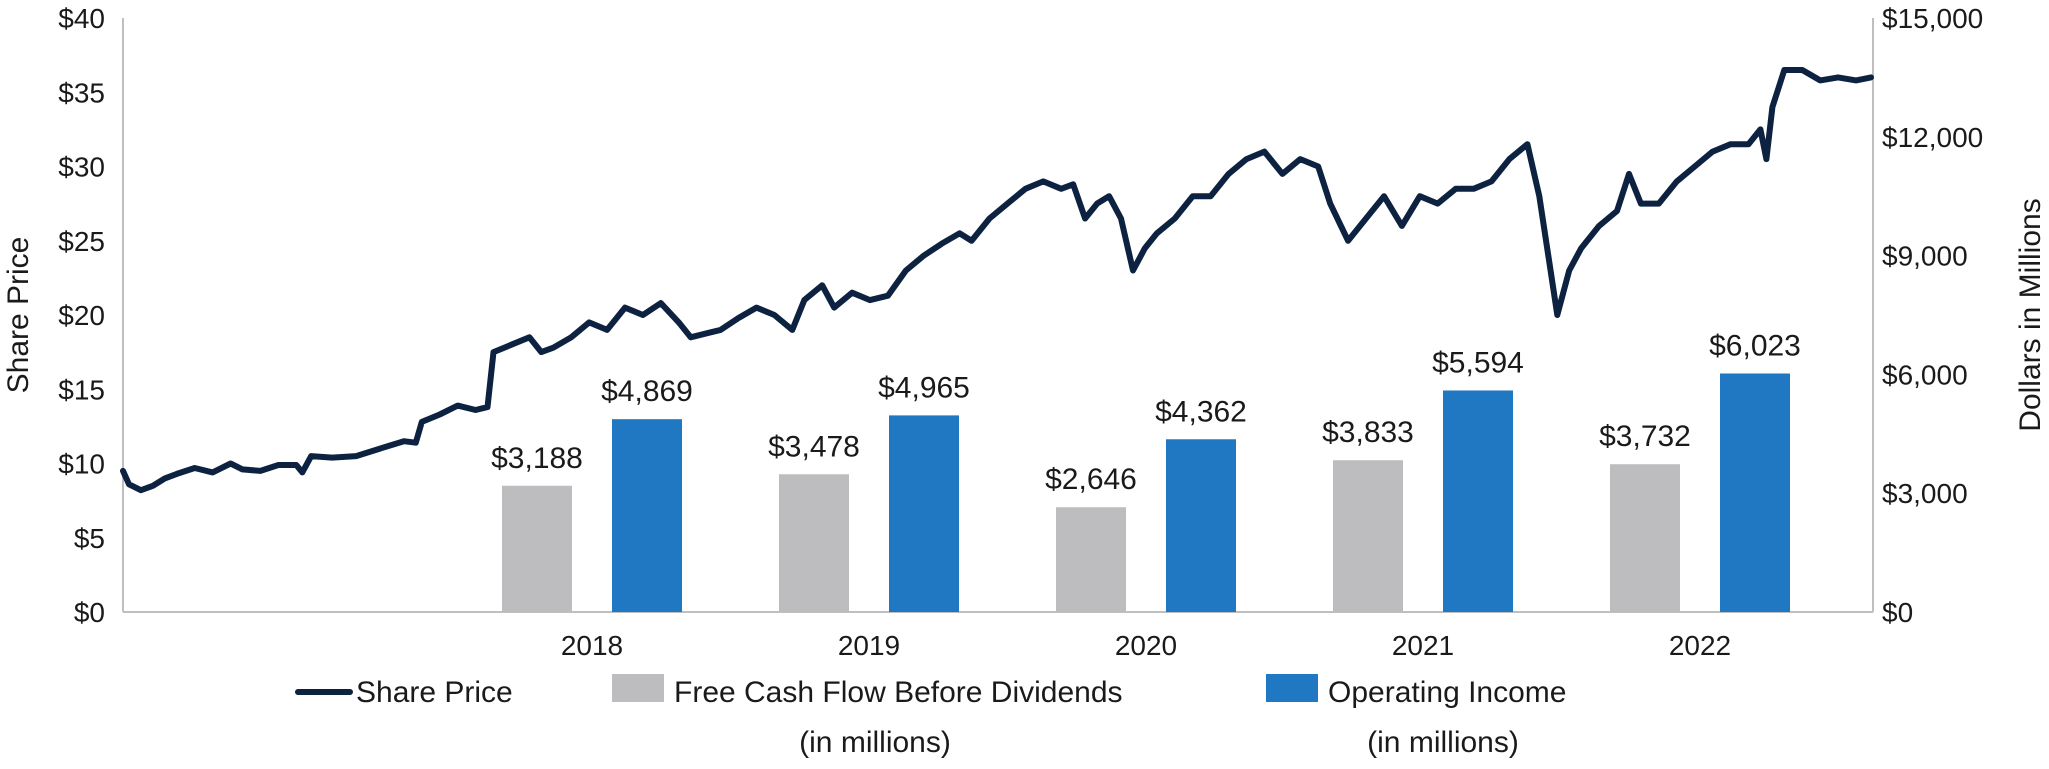 The height and width of the screenshot is (769, 2049). I want to click on bar-data-label: $4,965, so click(924, 387).